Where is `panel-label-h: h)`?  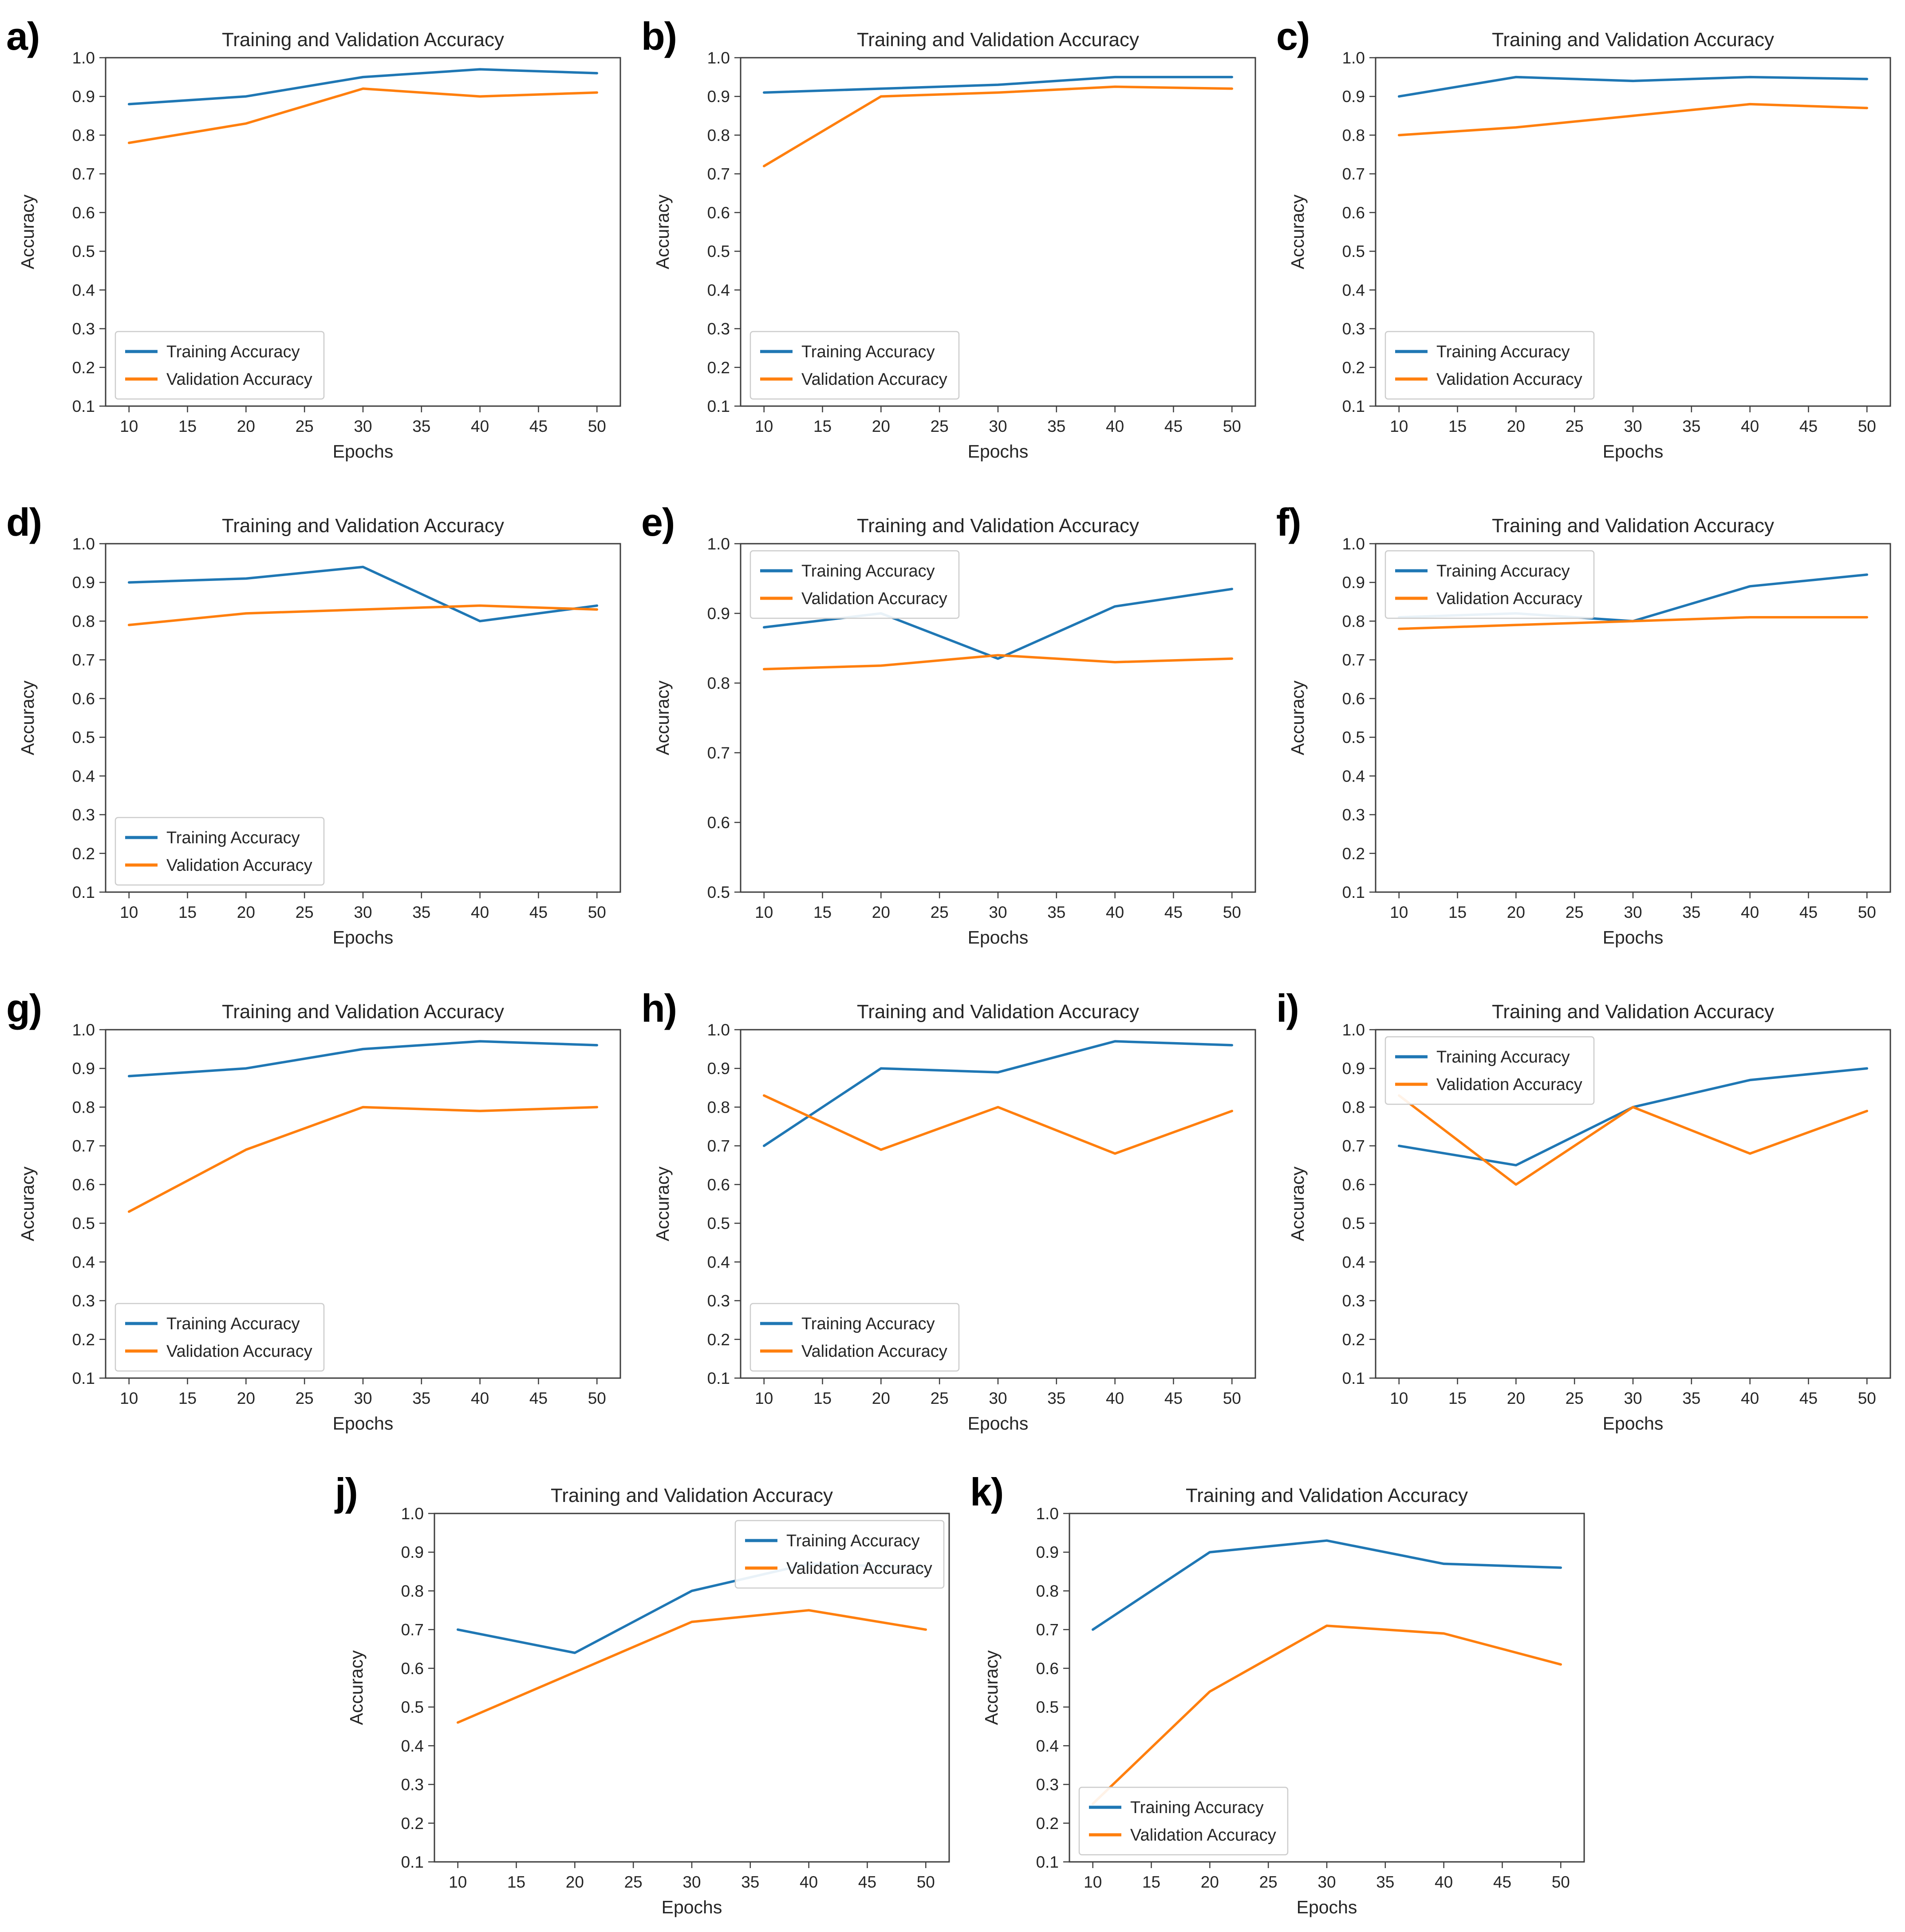
panel-label-h: h) is located at coordinates (659, 1008).